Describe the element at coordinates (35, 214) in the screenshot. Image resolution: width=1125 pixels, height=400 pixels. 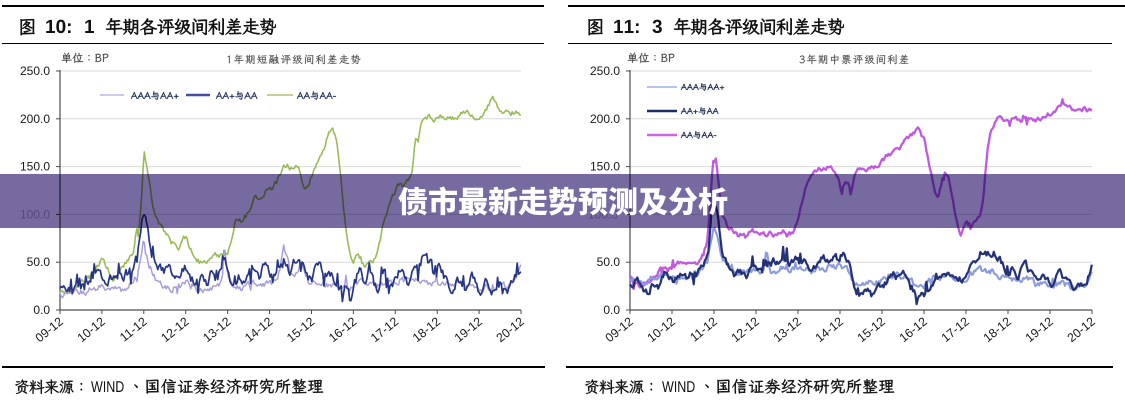
I see `svg-text: 100.0` at that location.